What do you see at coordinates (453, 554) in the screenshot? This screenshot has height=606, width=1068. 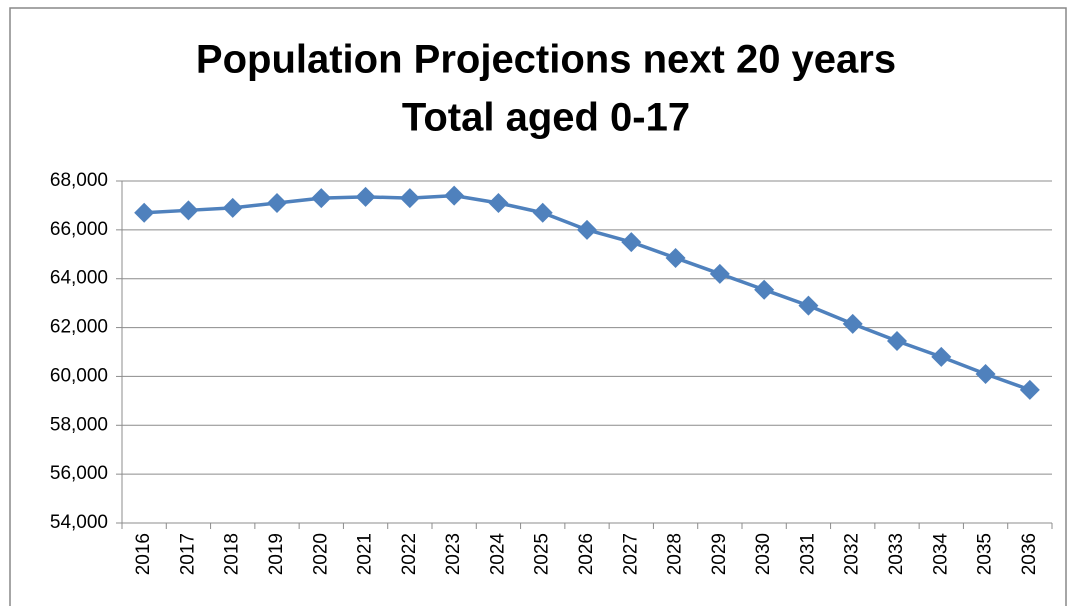 I see `x-tick-label: 2023` at bounding box center [453, 554].